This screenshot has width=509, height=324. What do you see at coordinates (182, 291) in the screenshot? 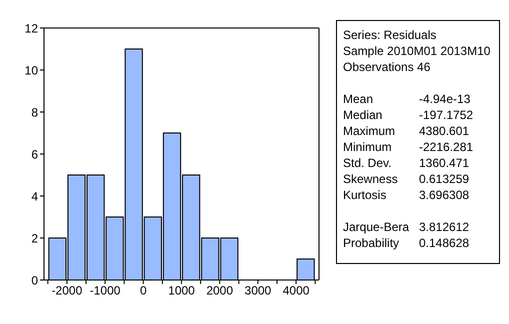
I see `x-tick-label: 1000` at bounding box center [182, 291].